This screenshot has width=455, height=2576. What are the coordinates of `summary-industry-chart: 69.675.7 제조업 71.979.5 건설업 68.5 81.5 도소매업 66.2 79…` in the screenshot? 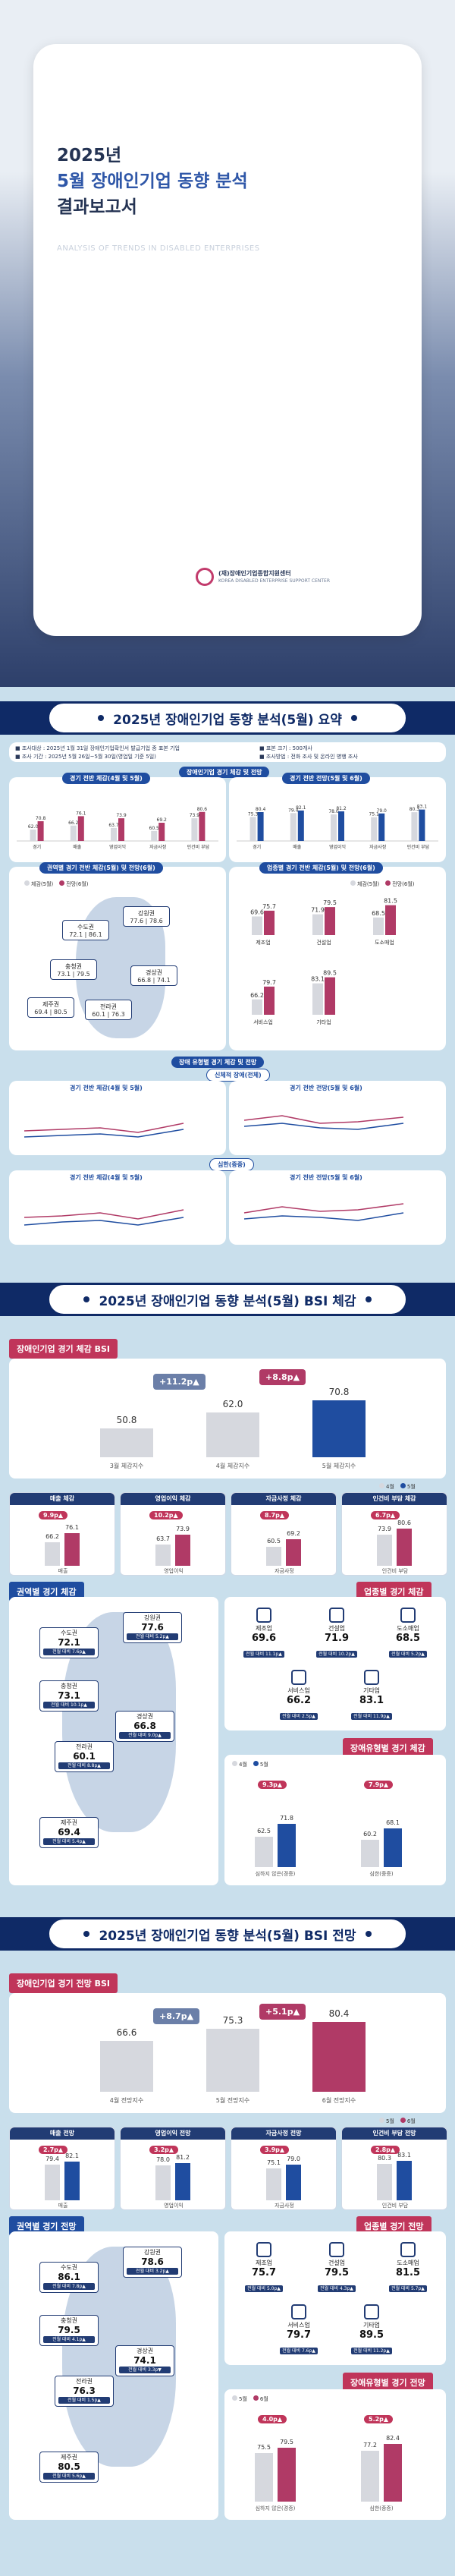 It's located at (323, 961).